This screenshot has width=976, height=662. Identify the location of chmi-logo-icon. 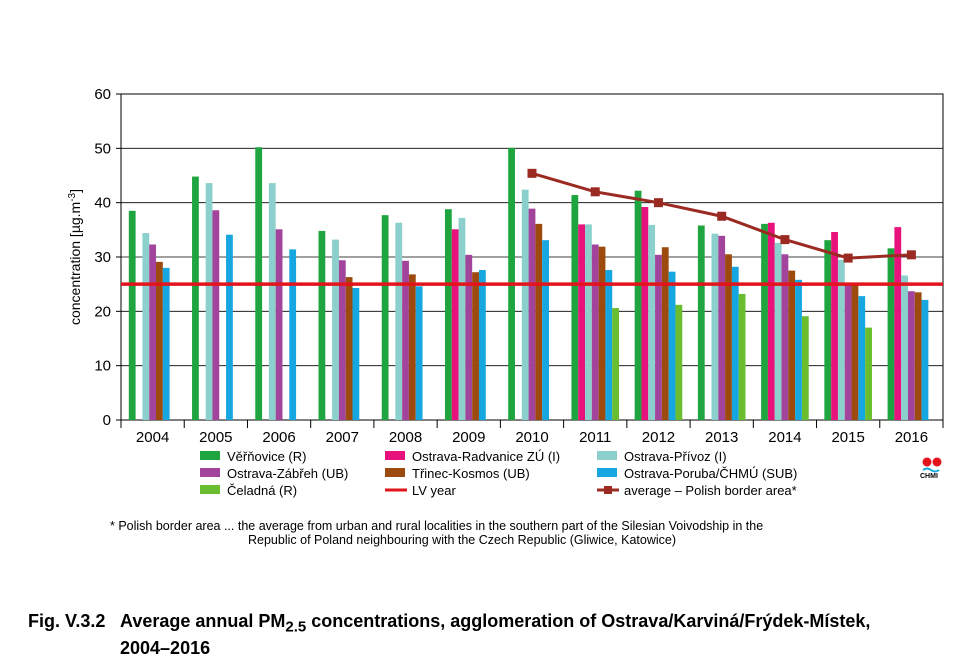
(932, 464).